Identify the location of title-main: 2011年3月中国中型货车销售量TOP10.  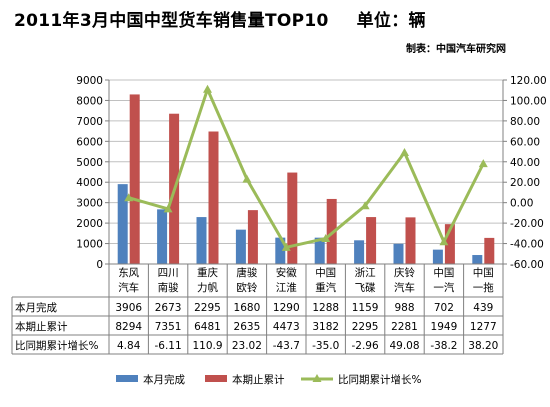
(171, 21).